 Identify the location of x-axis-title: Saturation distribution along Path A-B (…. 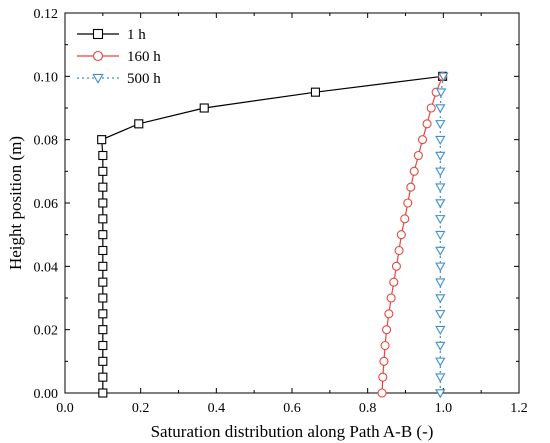
(292, 431).